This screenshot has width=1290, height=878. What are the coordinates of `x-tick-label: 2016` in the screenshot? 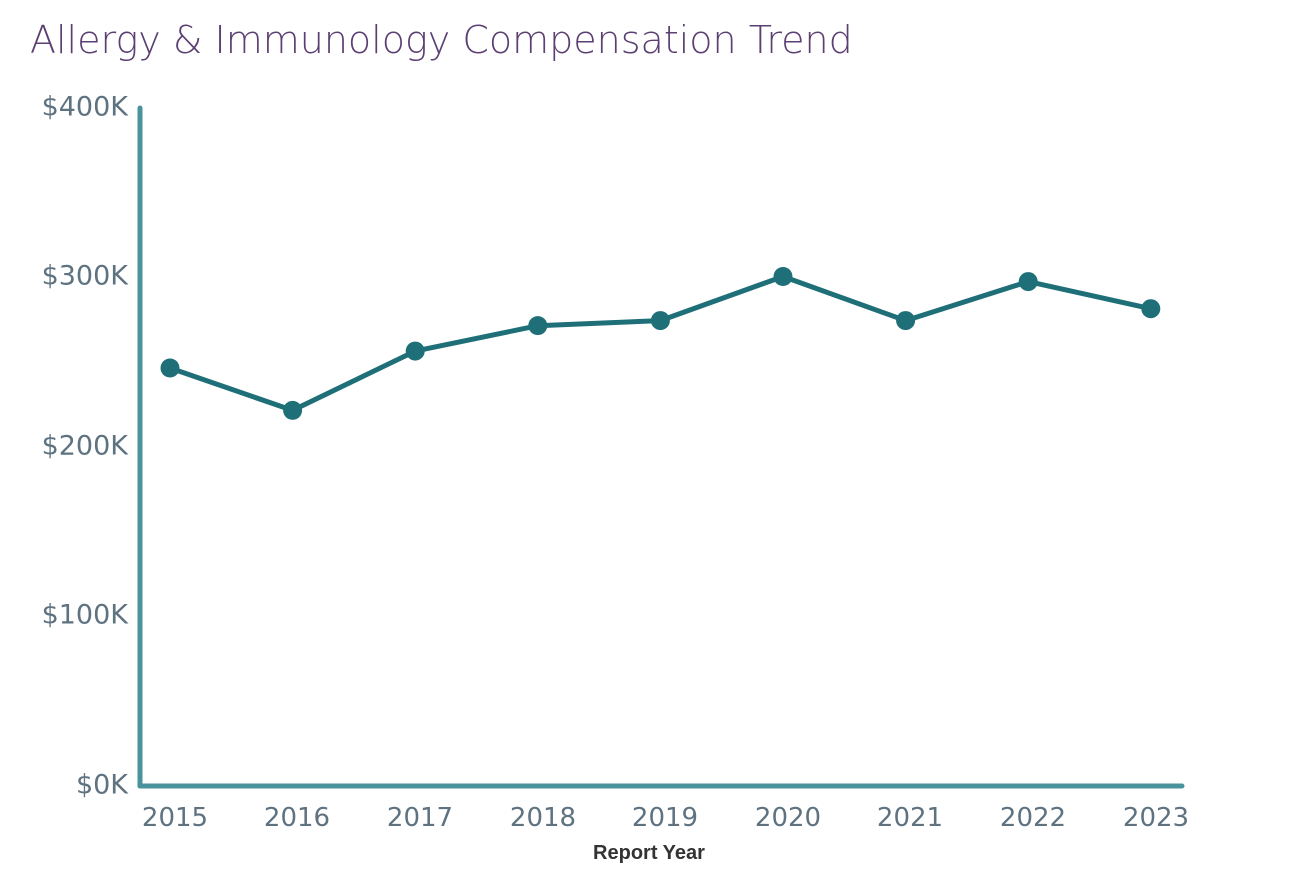 It's located at (297, 818).